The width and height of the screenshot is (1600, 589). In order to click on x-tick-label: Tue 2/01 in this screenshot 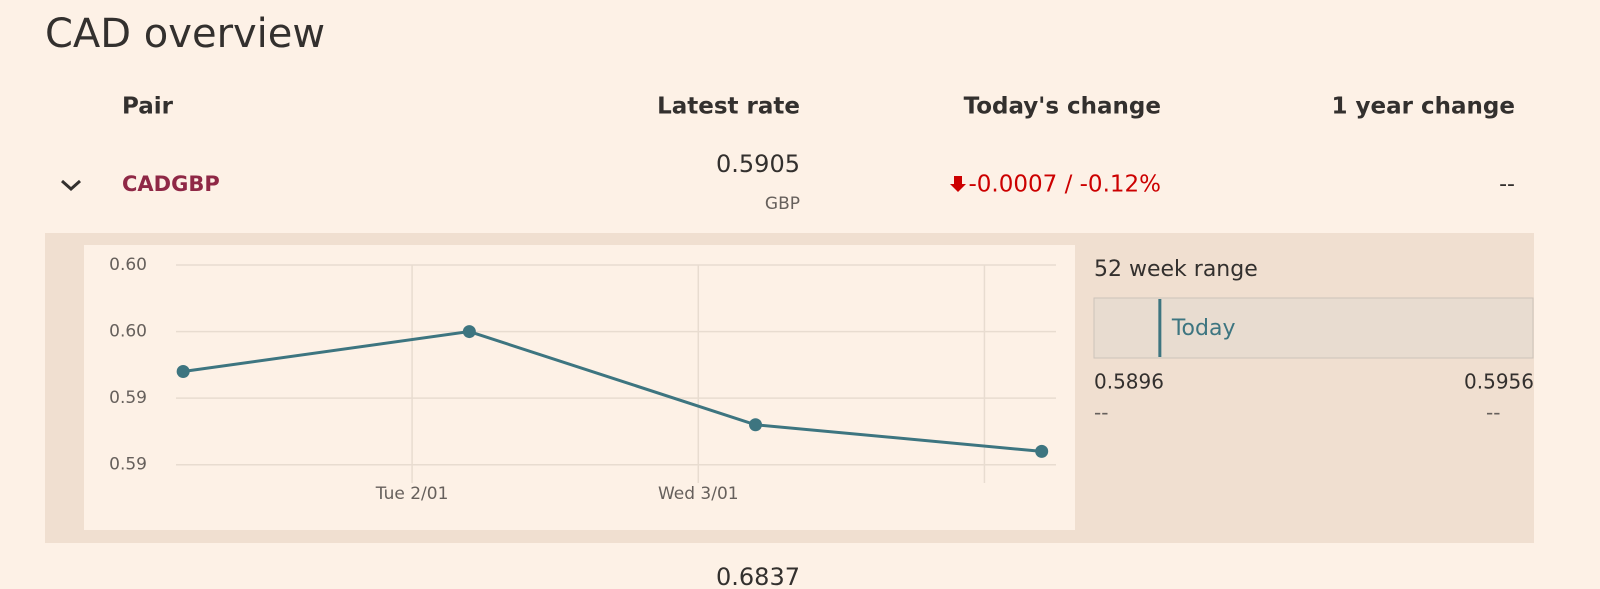, I will do `click(412, 494)`.